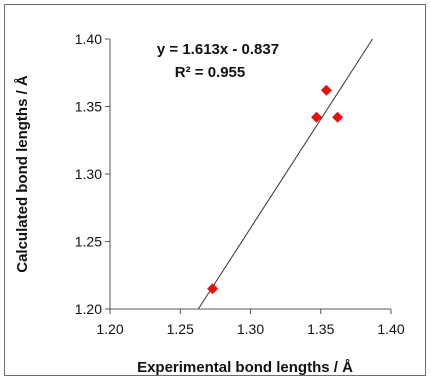 Image resolution: width=431 pixels, height=380 pixels. What do you see at coordinates (320, 329) in the screenshot?
I see `x-tick-label: 1.35` at bounding box center [320, 329].